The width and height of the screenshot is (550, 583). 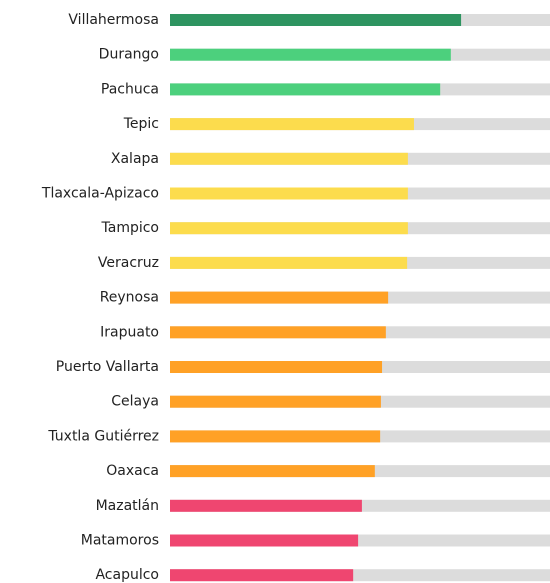 What do you see at coordinates (103, 436) in the screenshot?
I see `category-label: Tuxtla Gutiérrez` at bounding box center [103, 436].